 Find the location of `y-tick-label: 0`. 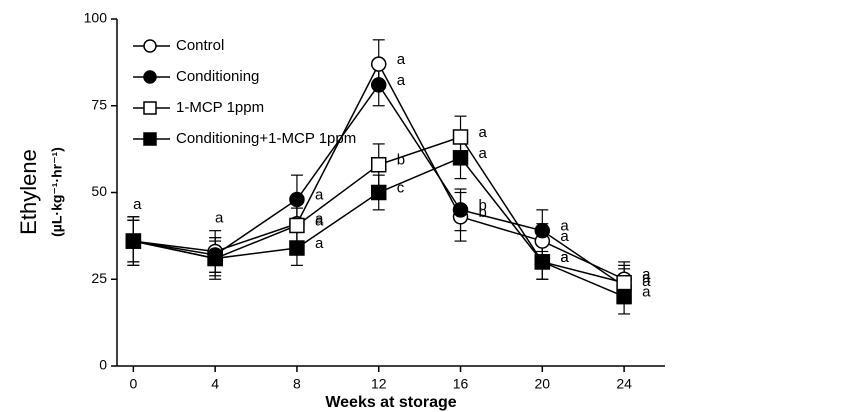

y-tick-label: 0 is located at coordinates (103, 365).